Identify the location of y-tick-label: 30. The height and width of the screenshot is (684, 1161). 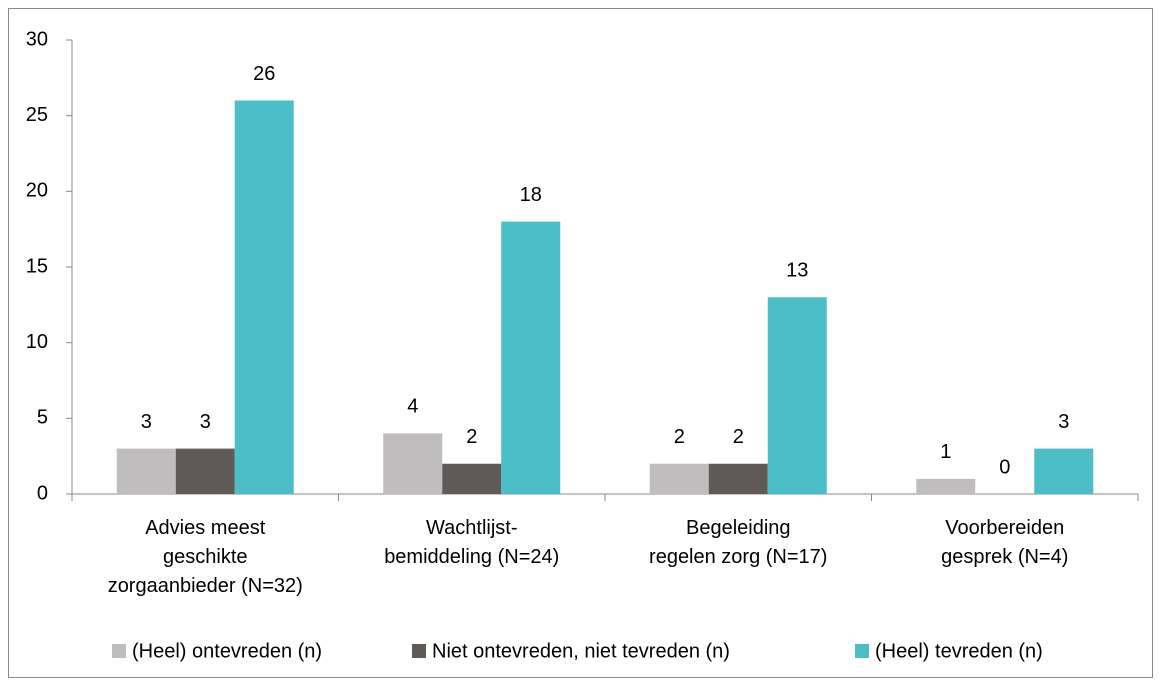
(37, 39).